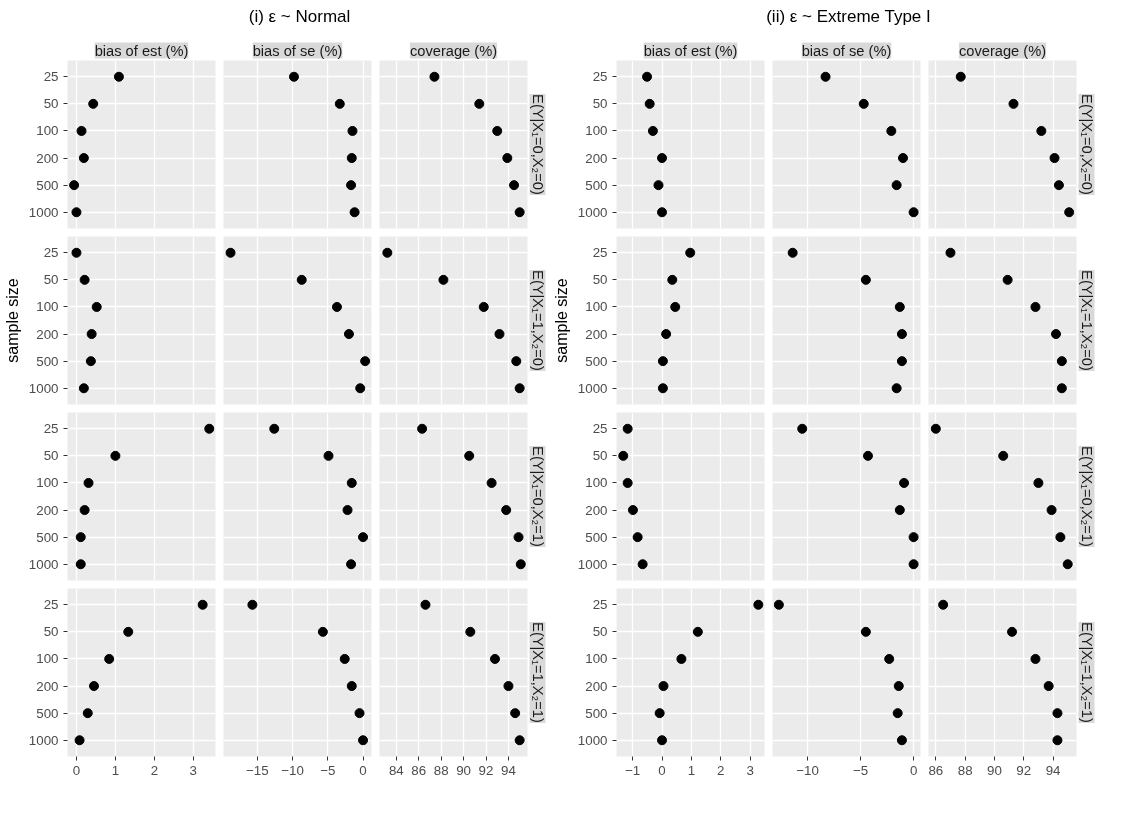 The image size is (1135, 828). I want to click on text: (ii) ε ~ Extreme Type I, so click(848, 17).